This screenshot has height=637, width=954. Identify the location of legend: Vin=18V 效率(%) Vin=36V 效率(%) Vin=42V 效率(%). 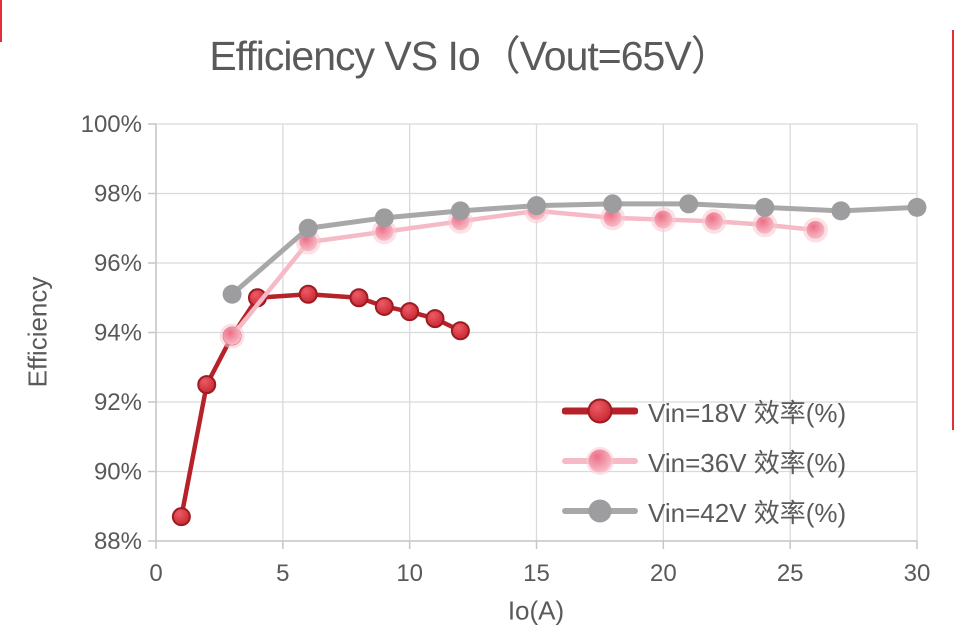
(704, 461).